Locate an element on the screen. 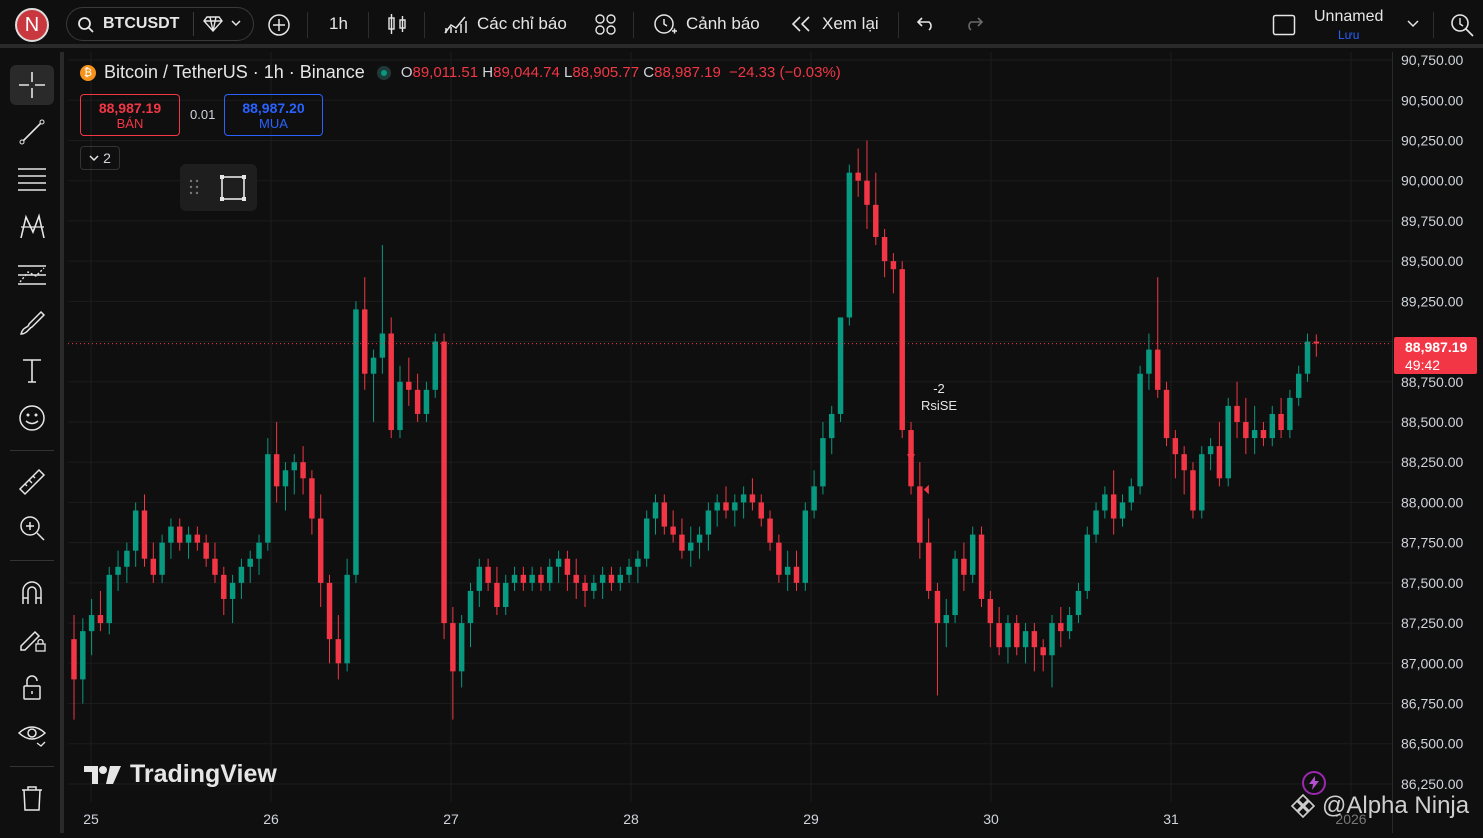  buy-price: 88,987.20 is located at coordinates (273, 107).